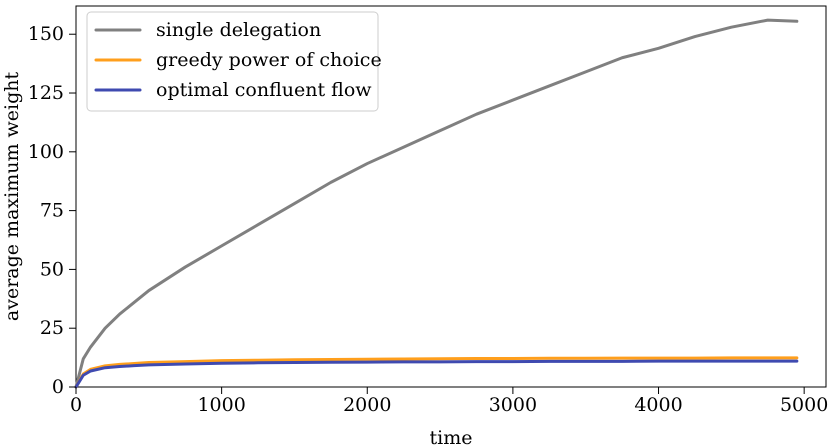 This screenshot has width=830, height=446. Describe the element at coordinates (238, 30) in the screenshot. I see `legend-label-0: single delegation` at that location.